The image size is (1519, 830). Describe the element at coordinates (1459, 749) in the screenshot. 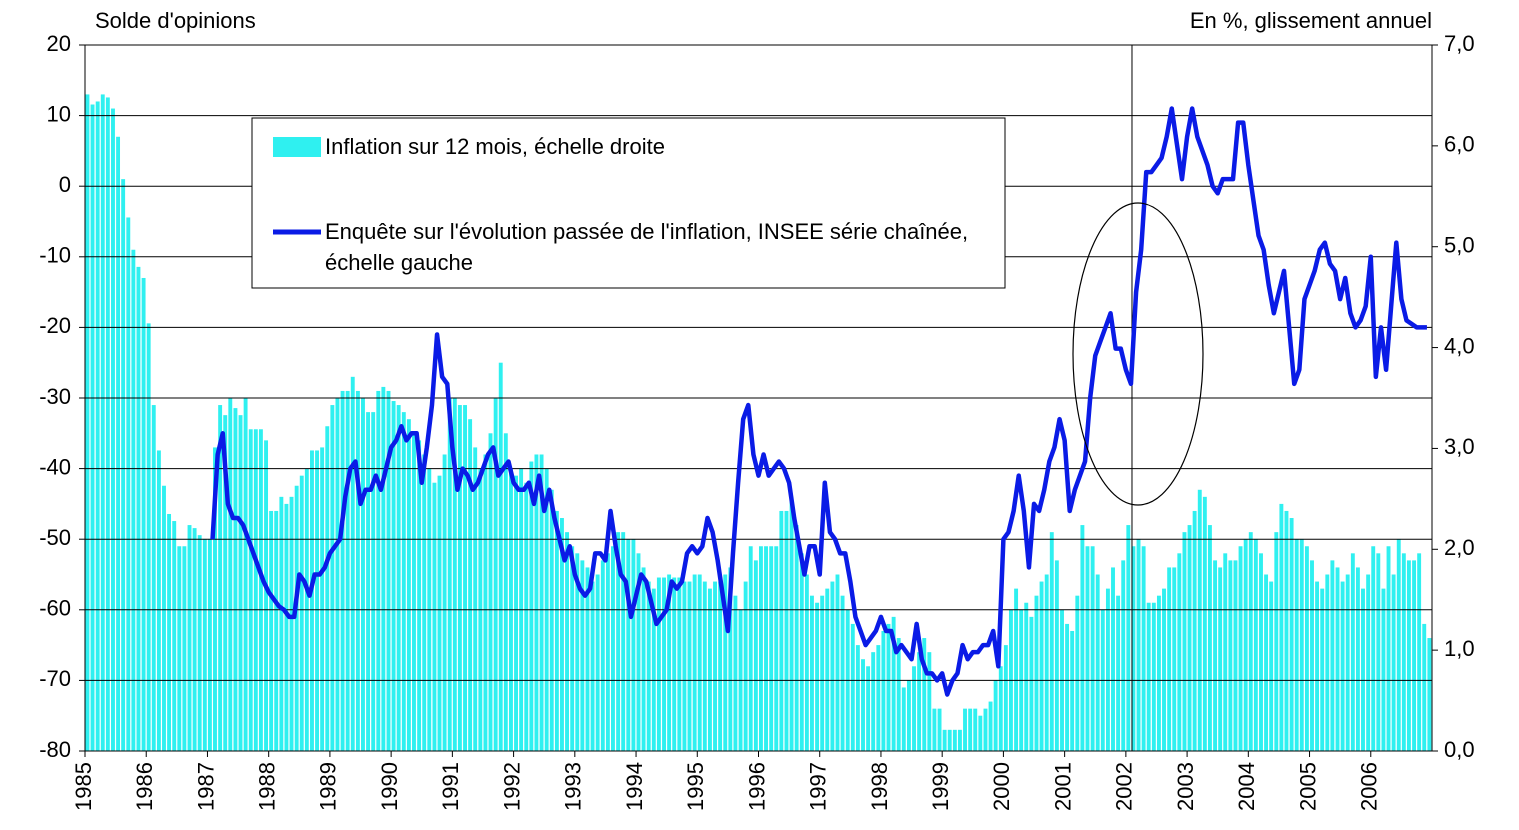

I see `y2-tick-label: 0,0` at that location.